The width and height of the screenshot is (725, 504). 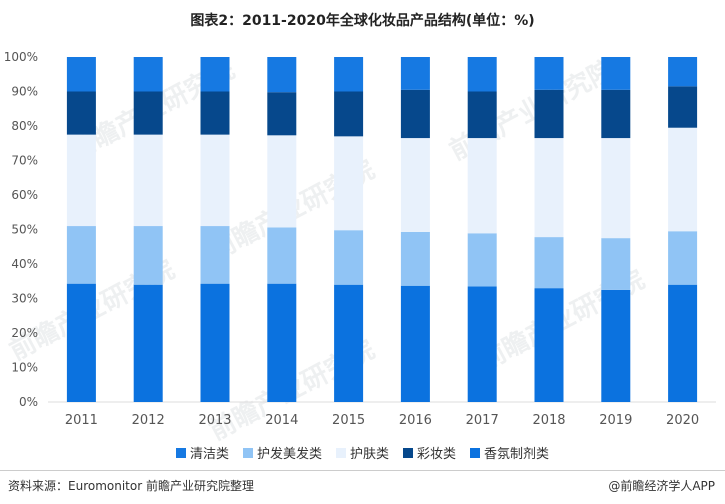 What do you see at coordinates (214, 420) in the screenshot?
I see `x-tick-label: 2013` at bounding box center [214, 420].